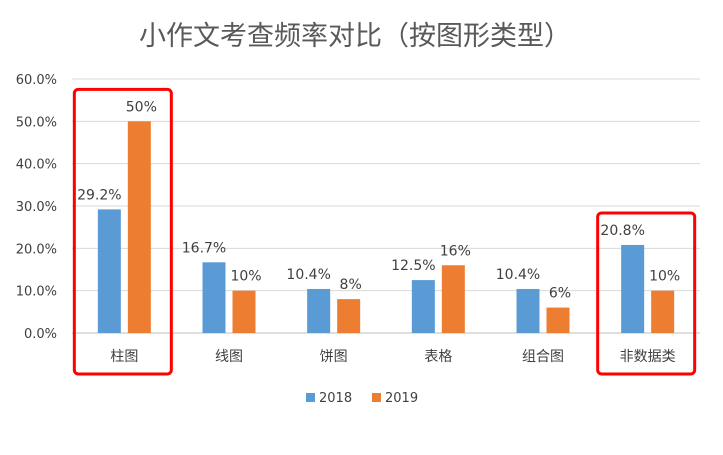 This screenshot has height=455, width=723. I want to click on data-label-2018: 20.8%, so click(622, 231).